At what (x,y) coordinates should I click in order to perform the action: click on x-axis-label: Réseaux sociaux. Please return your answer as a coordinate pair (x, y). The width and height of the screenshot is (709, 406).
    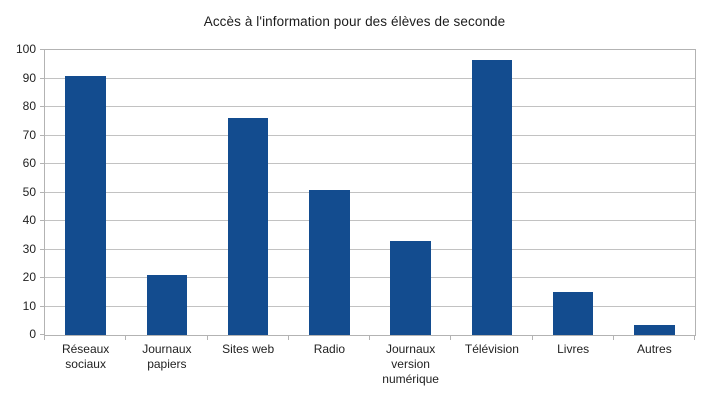
    Looking at the image, I should click on (85, 356).